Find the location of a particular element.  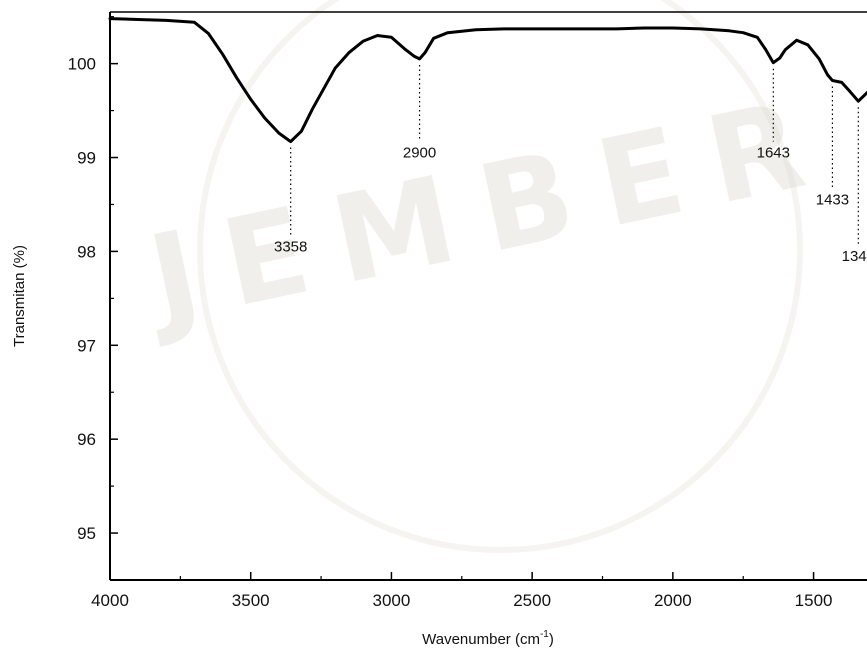

x-axis-title: Wavenumber (cm-1) is located at coordinates (488, 638).